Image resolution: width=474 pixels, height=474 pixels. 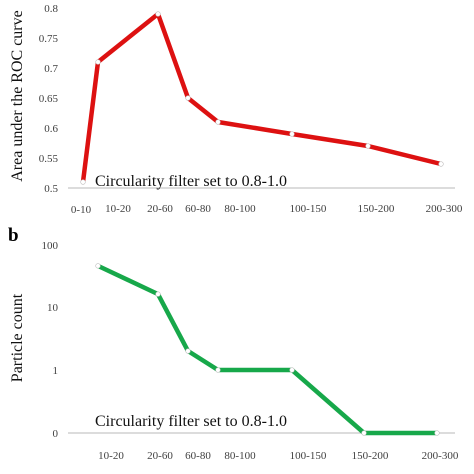 I want to click on chart-b-y-tick-label: 10, so click(x=53, y=308).